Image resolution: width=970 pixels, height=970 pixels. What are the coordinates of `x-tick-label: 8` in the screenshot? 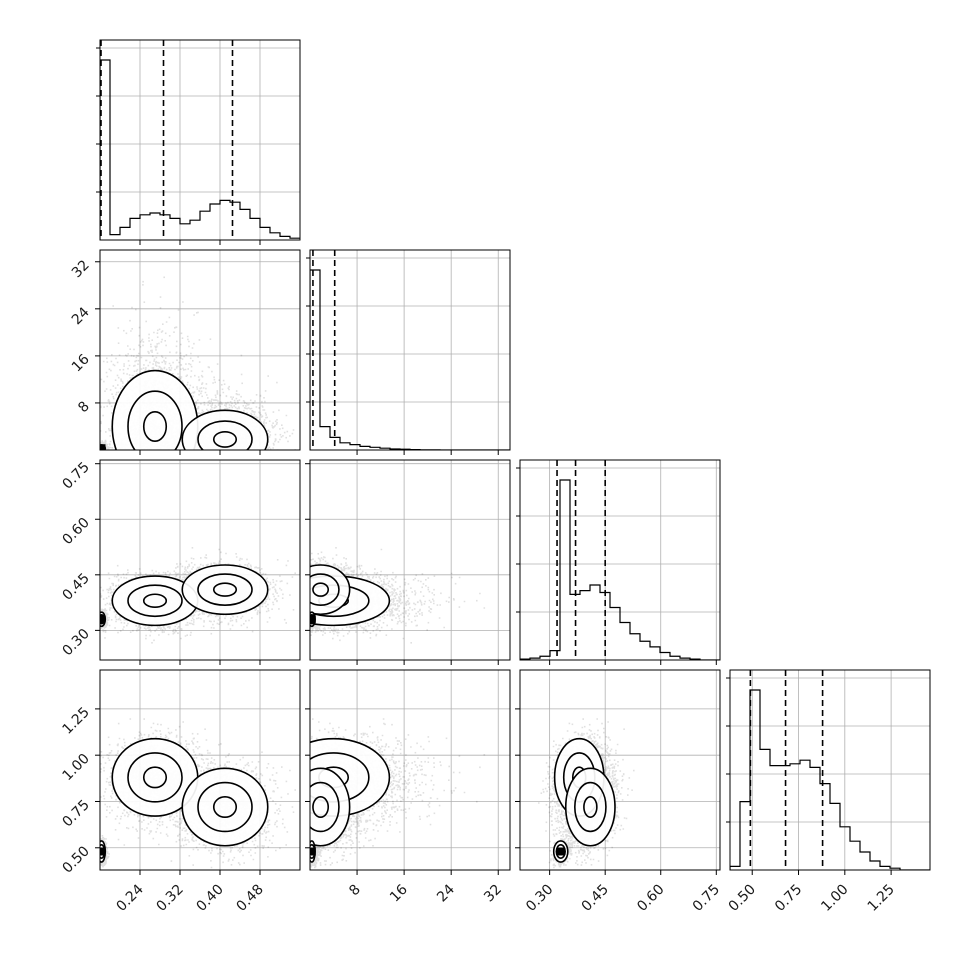 It's located at (355, 891).